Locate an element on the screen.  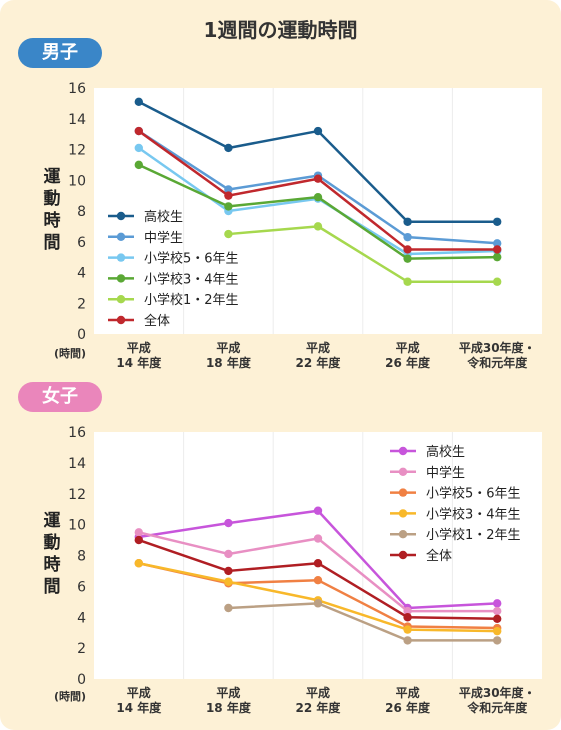
legend-label: 小学校5・6年生 is located at coordinates (473, 494).